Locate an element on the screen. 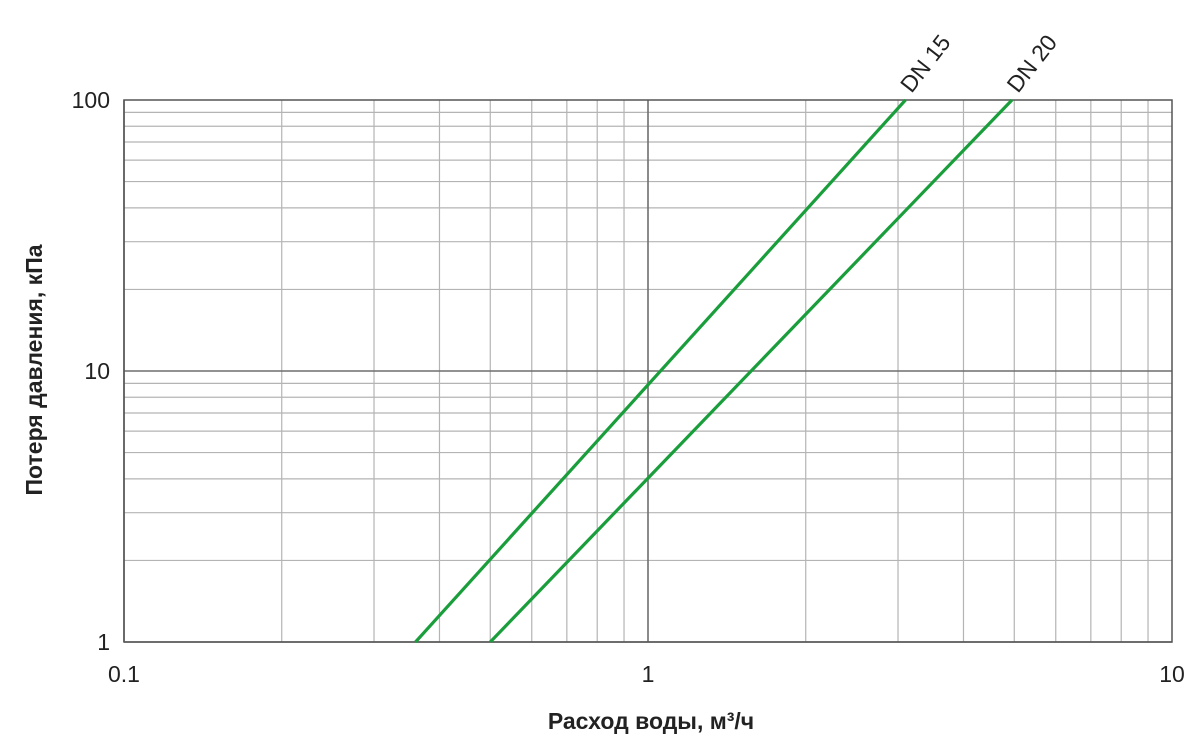 This screenshot has height=737, width=1192. y-axis-title: Потеря давления, кПа is located at coordinates (34, 369).